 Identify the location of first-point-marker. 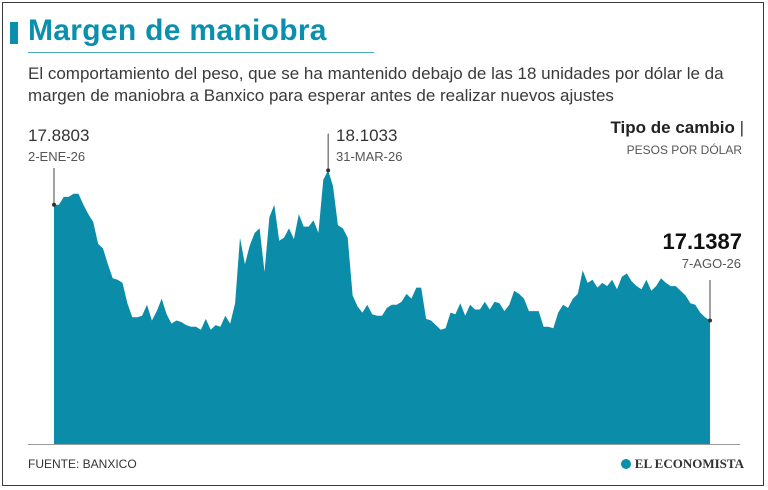
(54, 204).